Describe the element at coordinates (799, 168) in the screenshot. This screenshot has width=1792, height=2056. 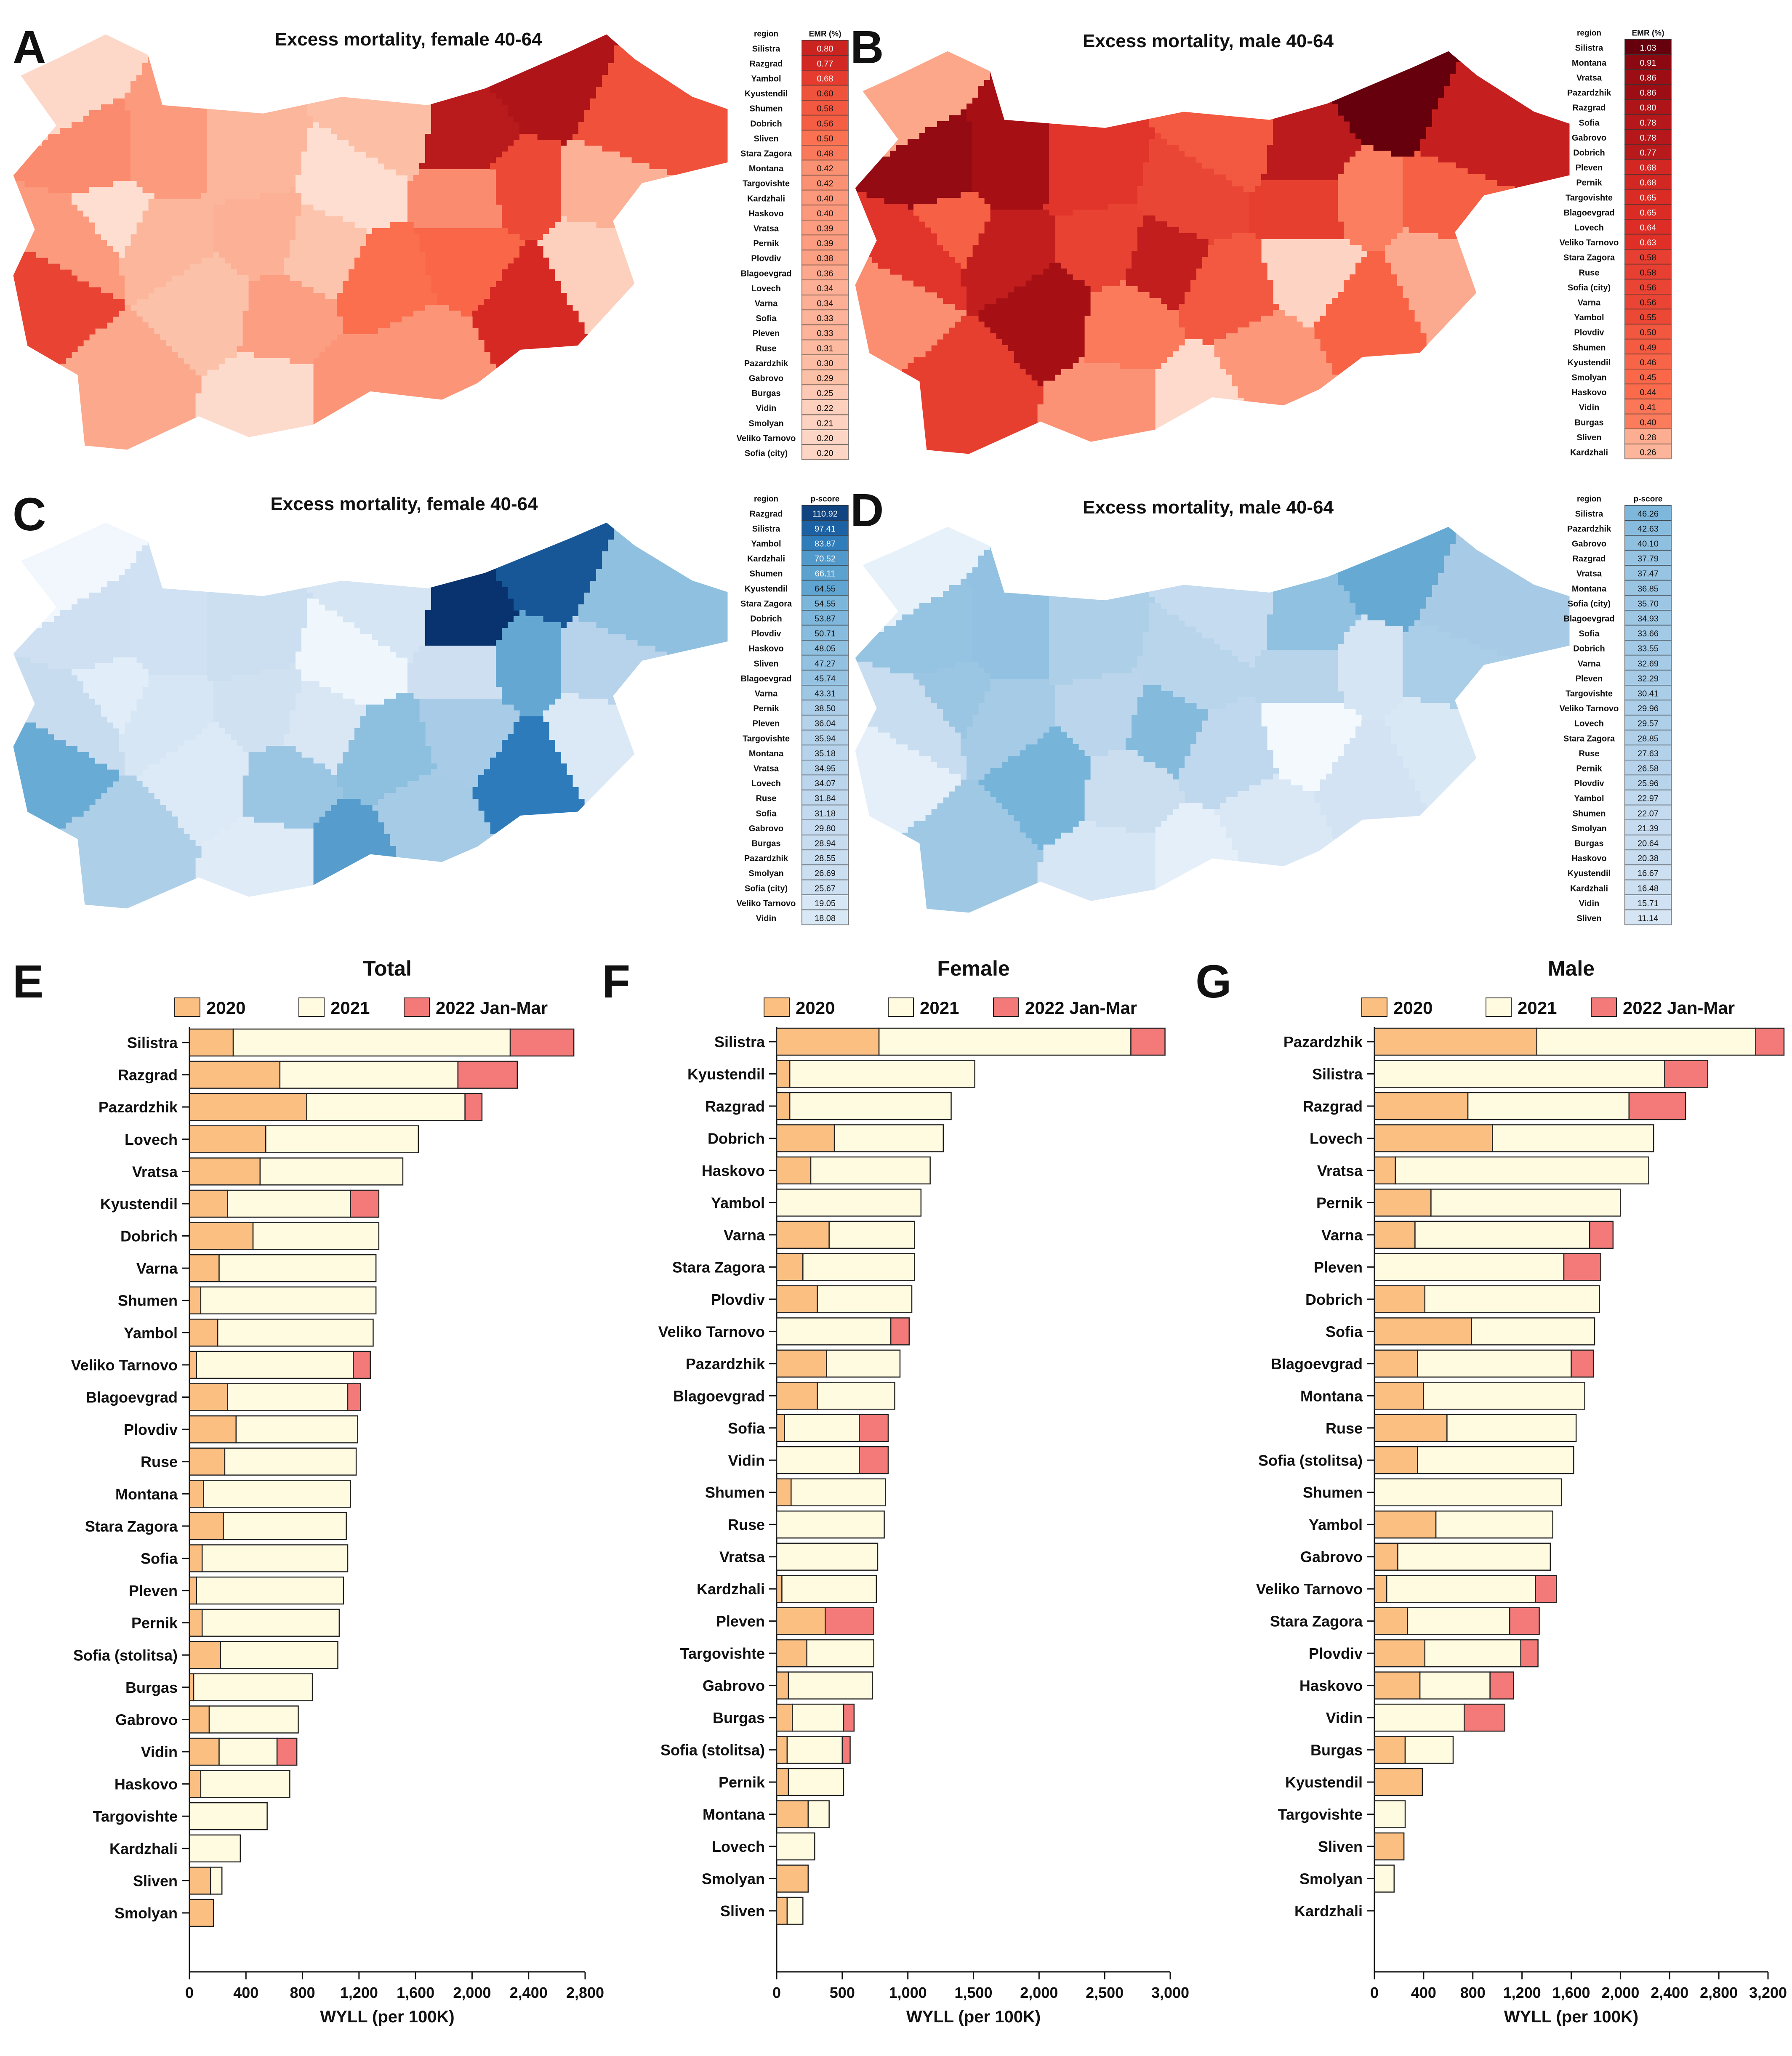
I see `table-row: Montana 0.42` at that location.